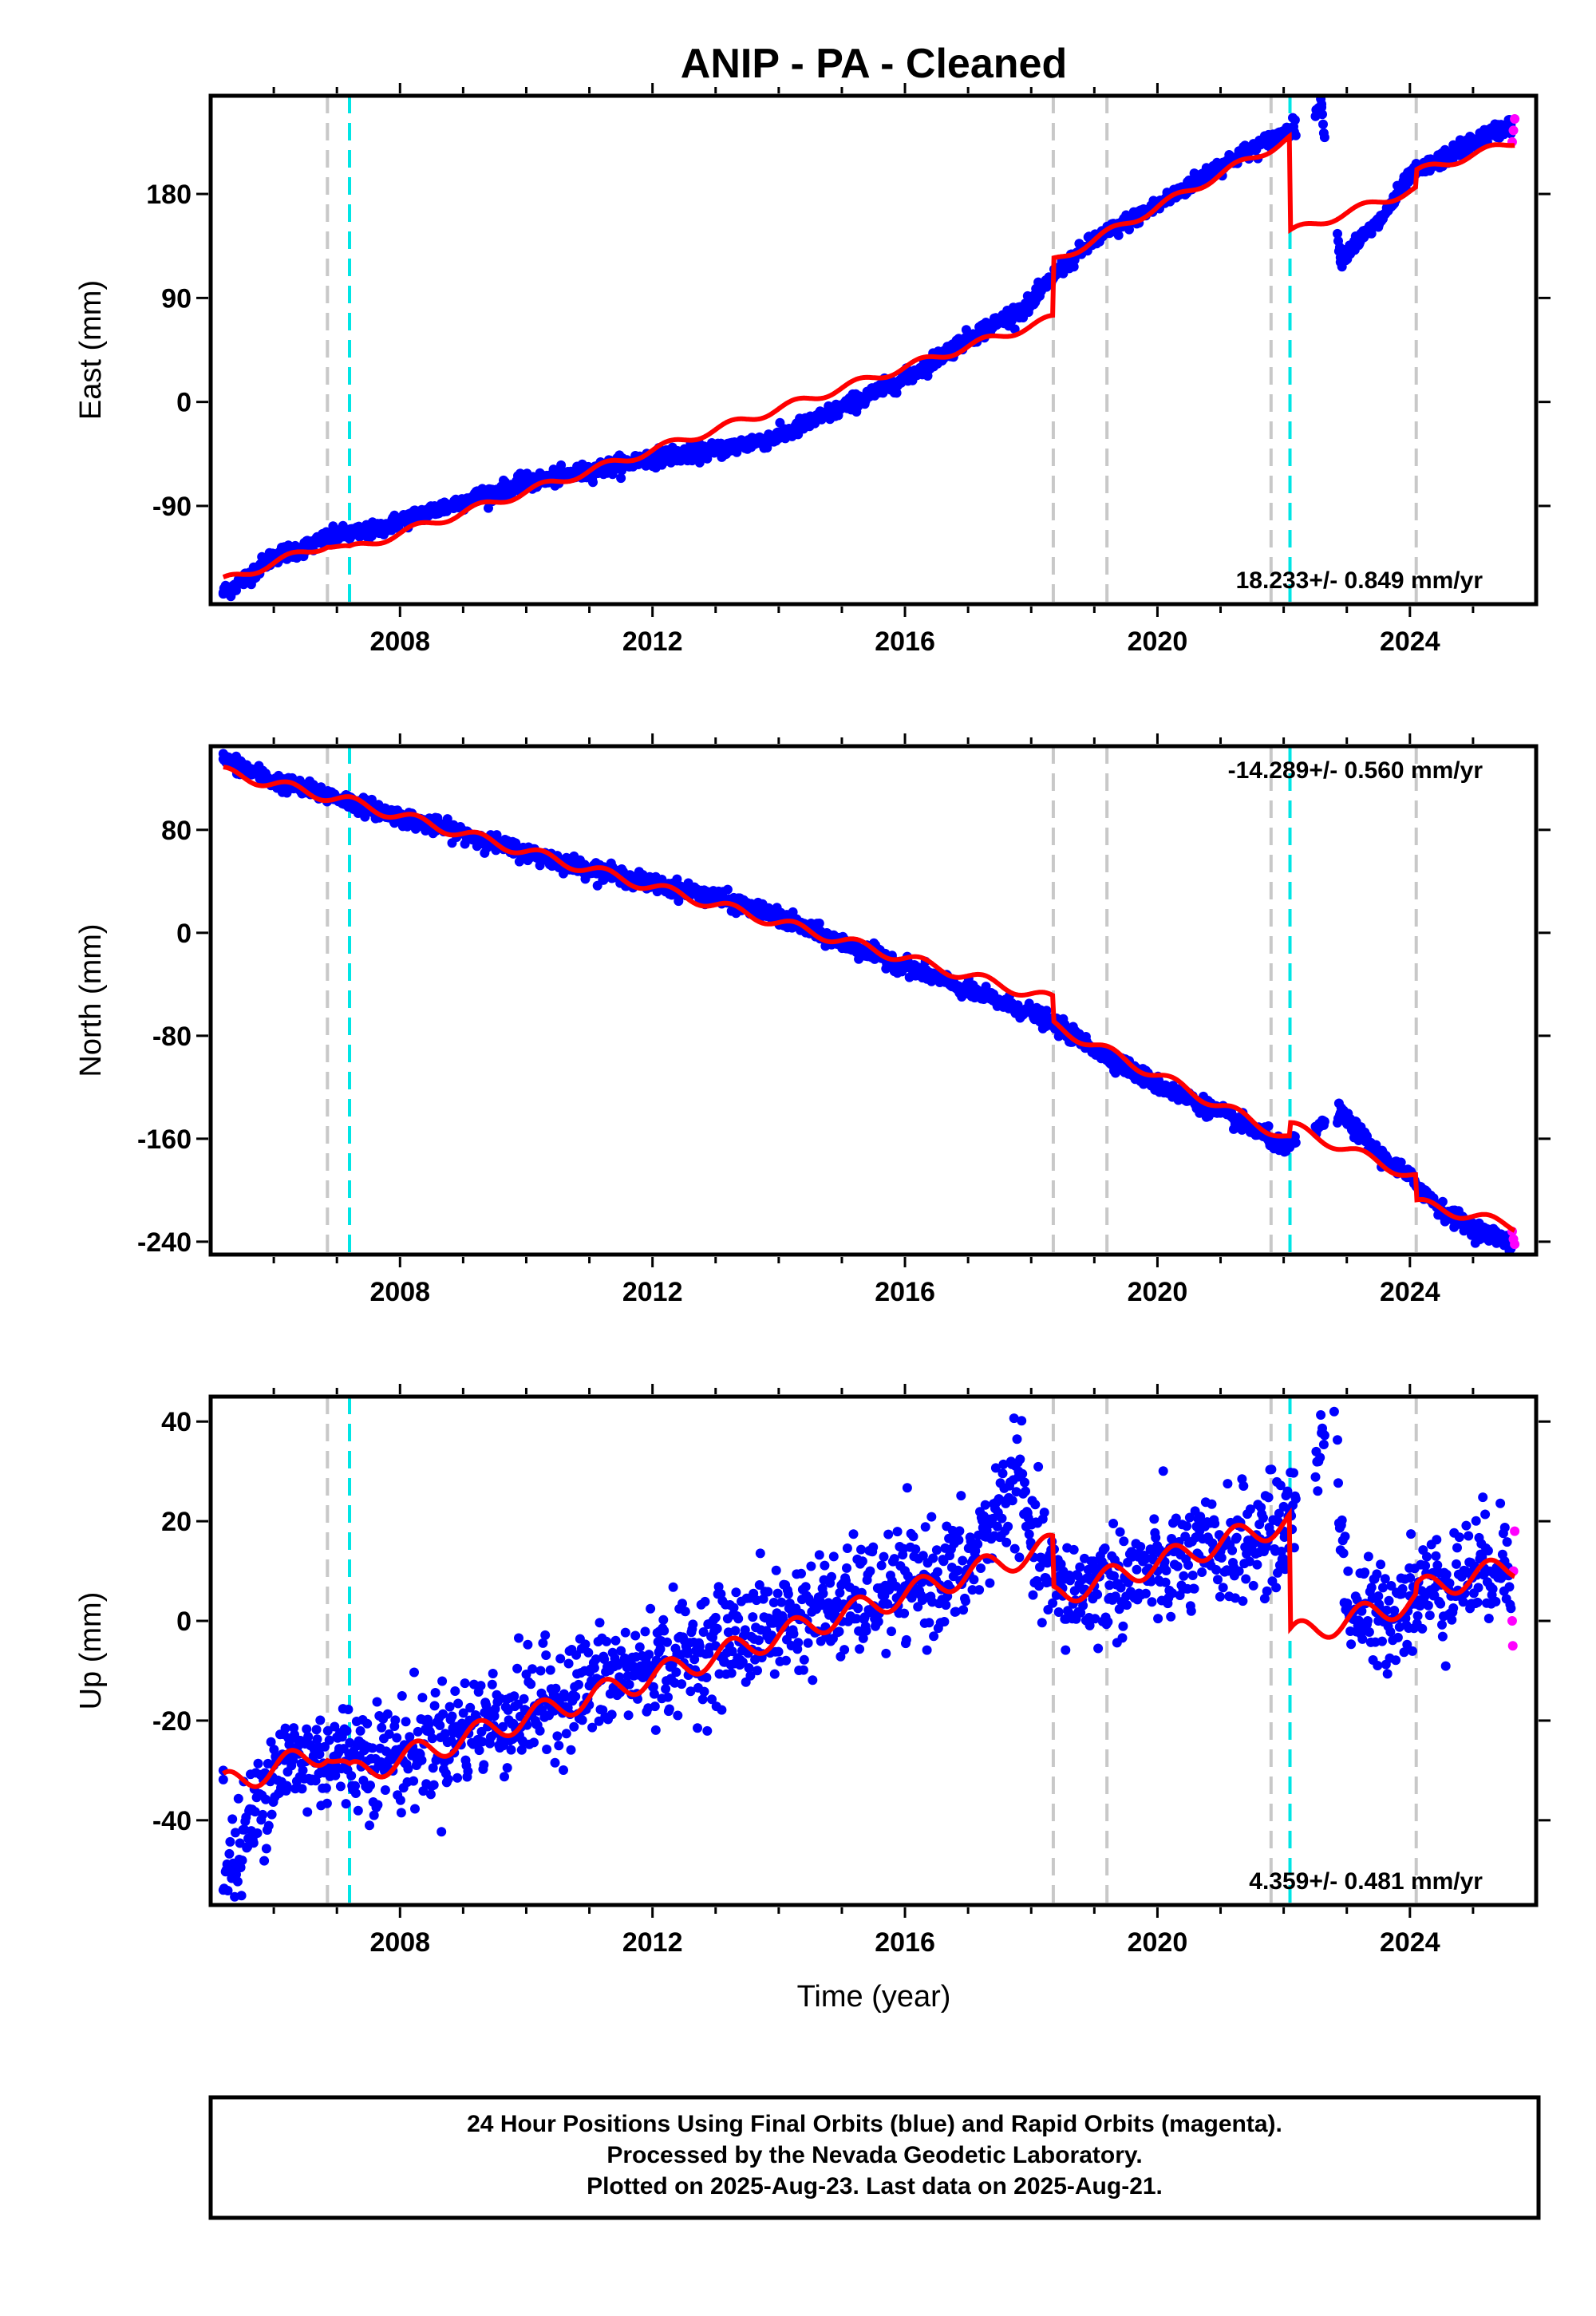 This screenshot has width=1596, height=2316. What do you see at coordinates (399, 641) in the screenshot?
I see `x-tick-label: 2008` at bounding box center [399, 641].